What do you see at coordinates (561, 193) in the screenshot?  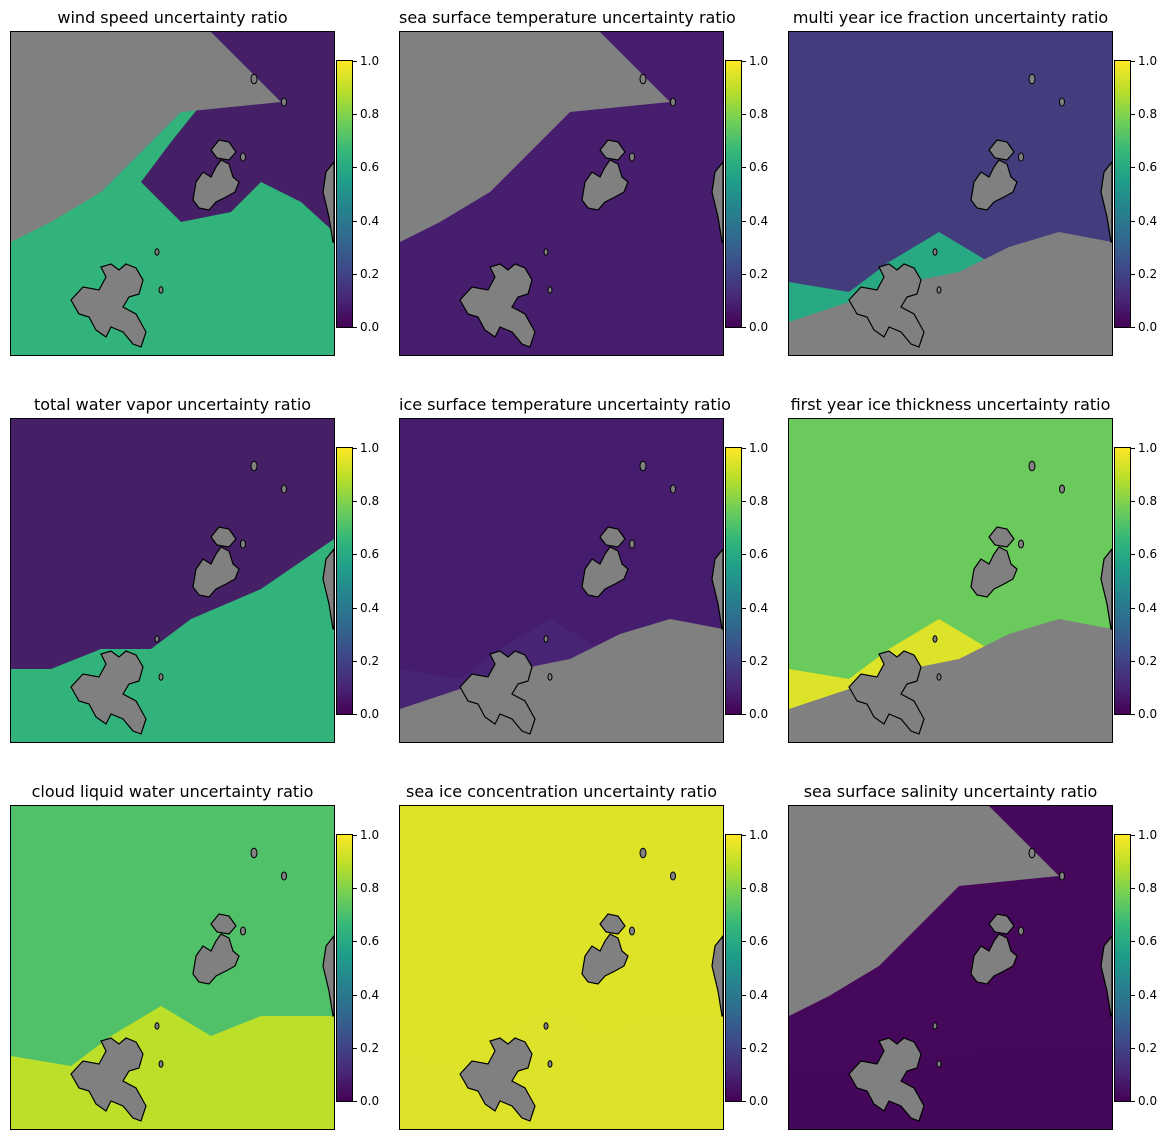 I see `map-sea-surface-temperature` at bounding box center [561, 193].